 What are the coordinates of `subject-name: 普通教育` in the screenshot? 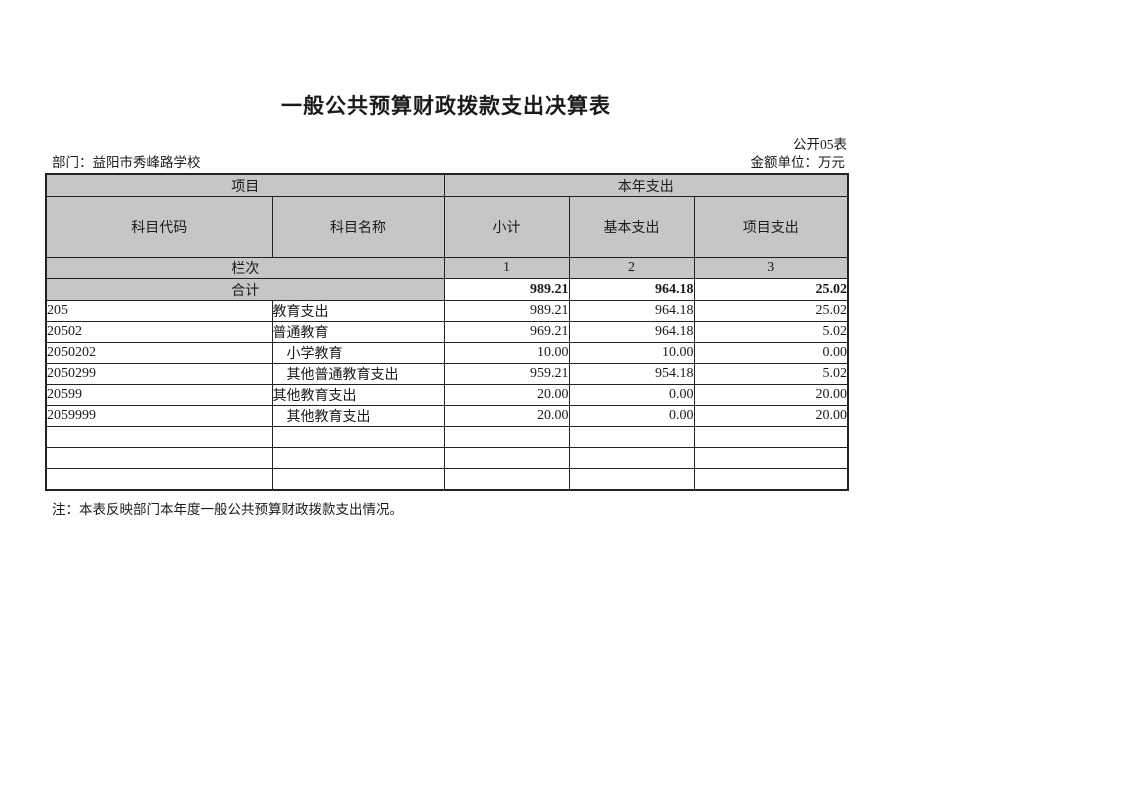 It's located at (358, 332).